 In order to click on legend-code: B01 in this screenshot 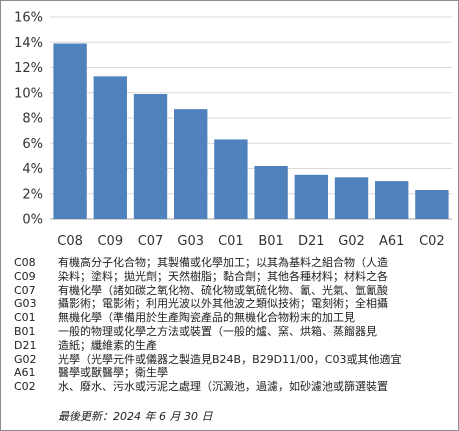, I will do `click(25, 331)`.